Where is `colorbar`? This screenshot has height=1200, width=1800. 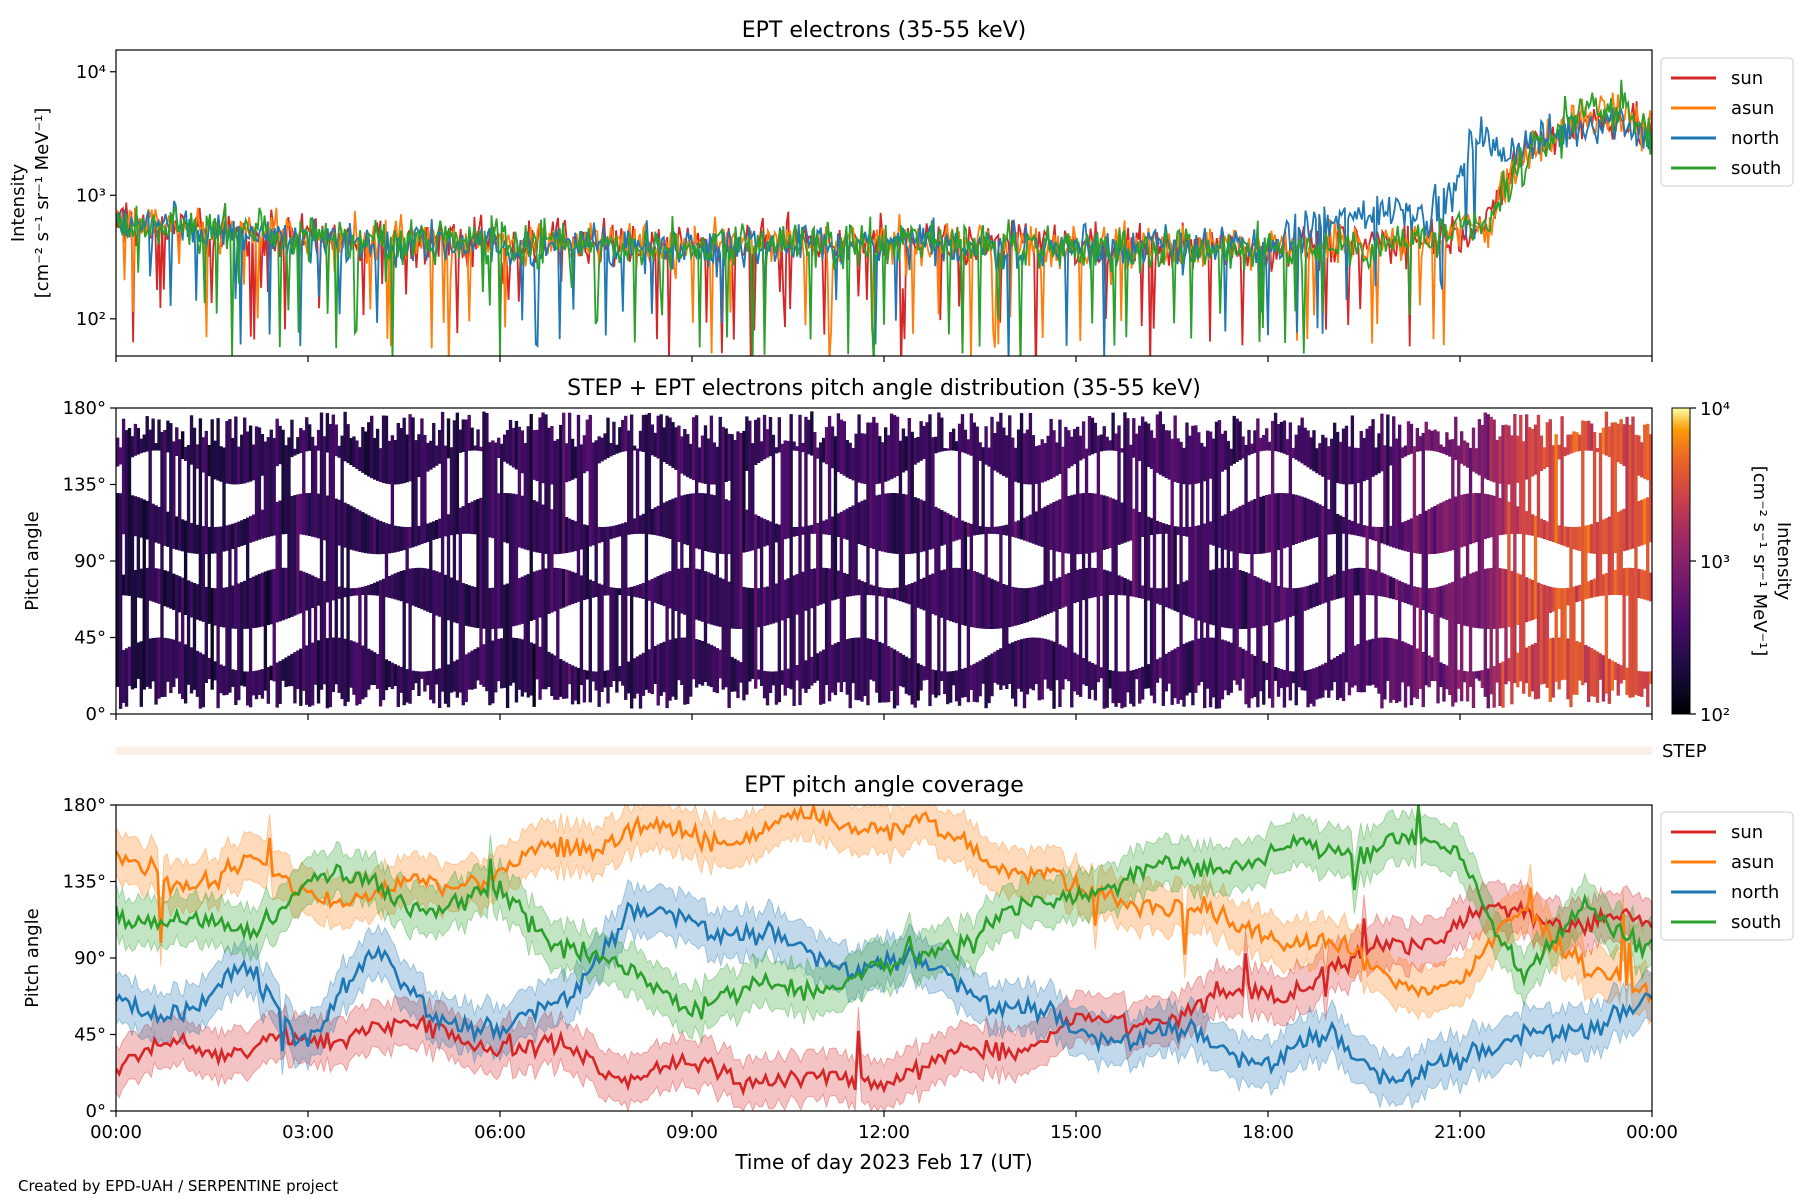
colorbar is located at coordinates (1681, 561).